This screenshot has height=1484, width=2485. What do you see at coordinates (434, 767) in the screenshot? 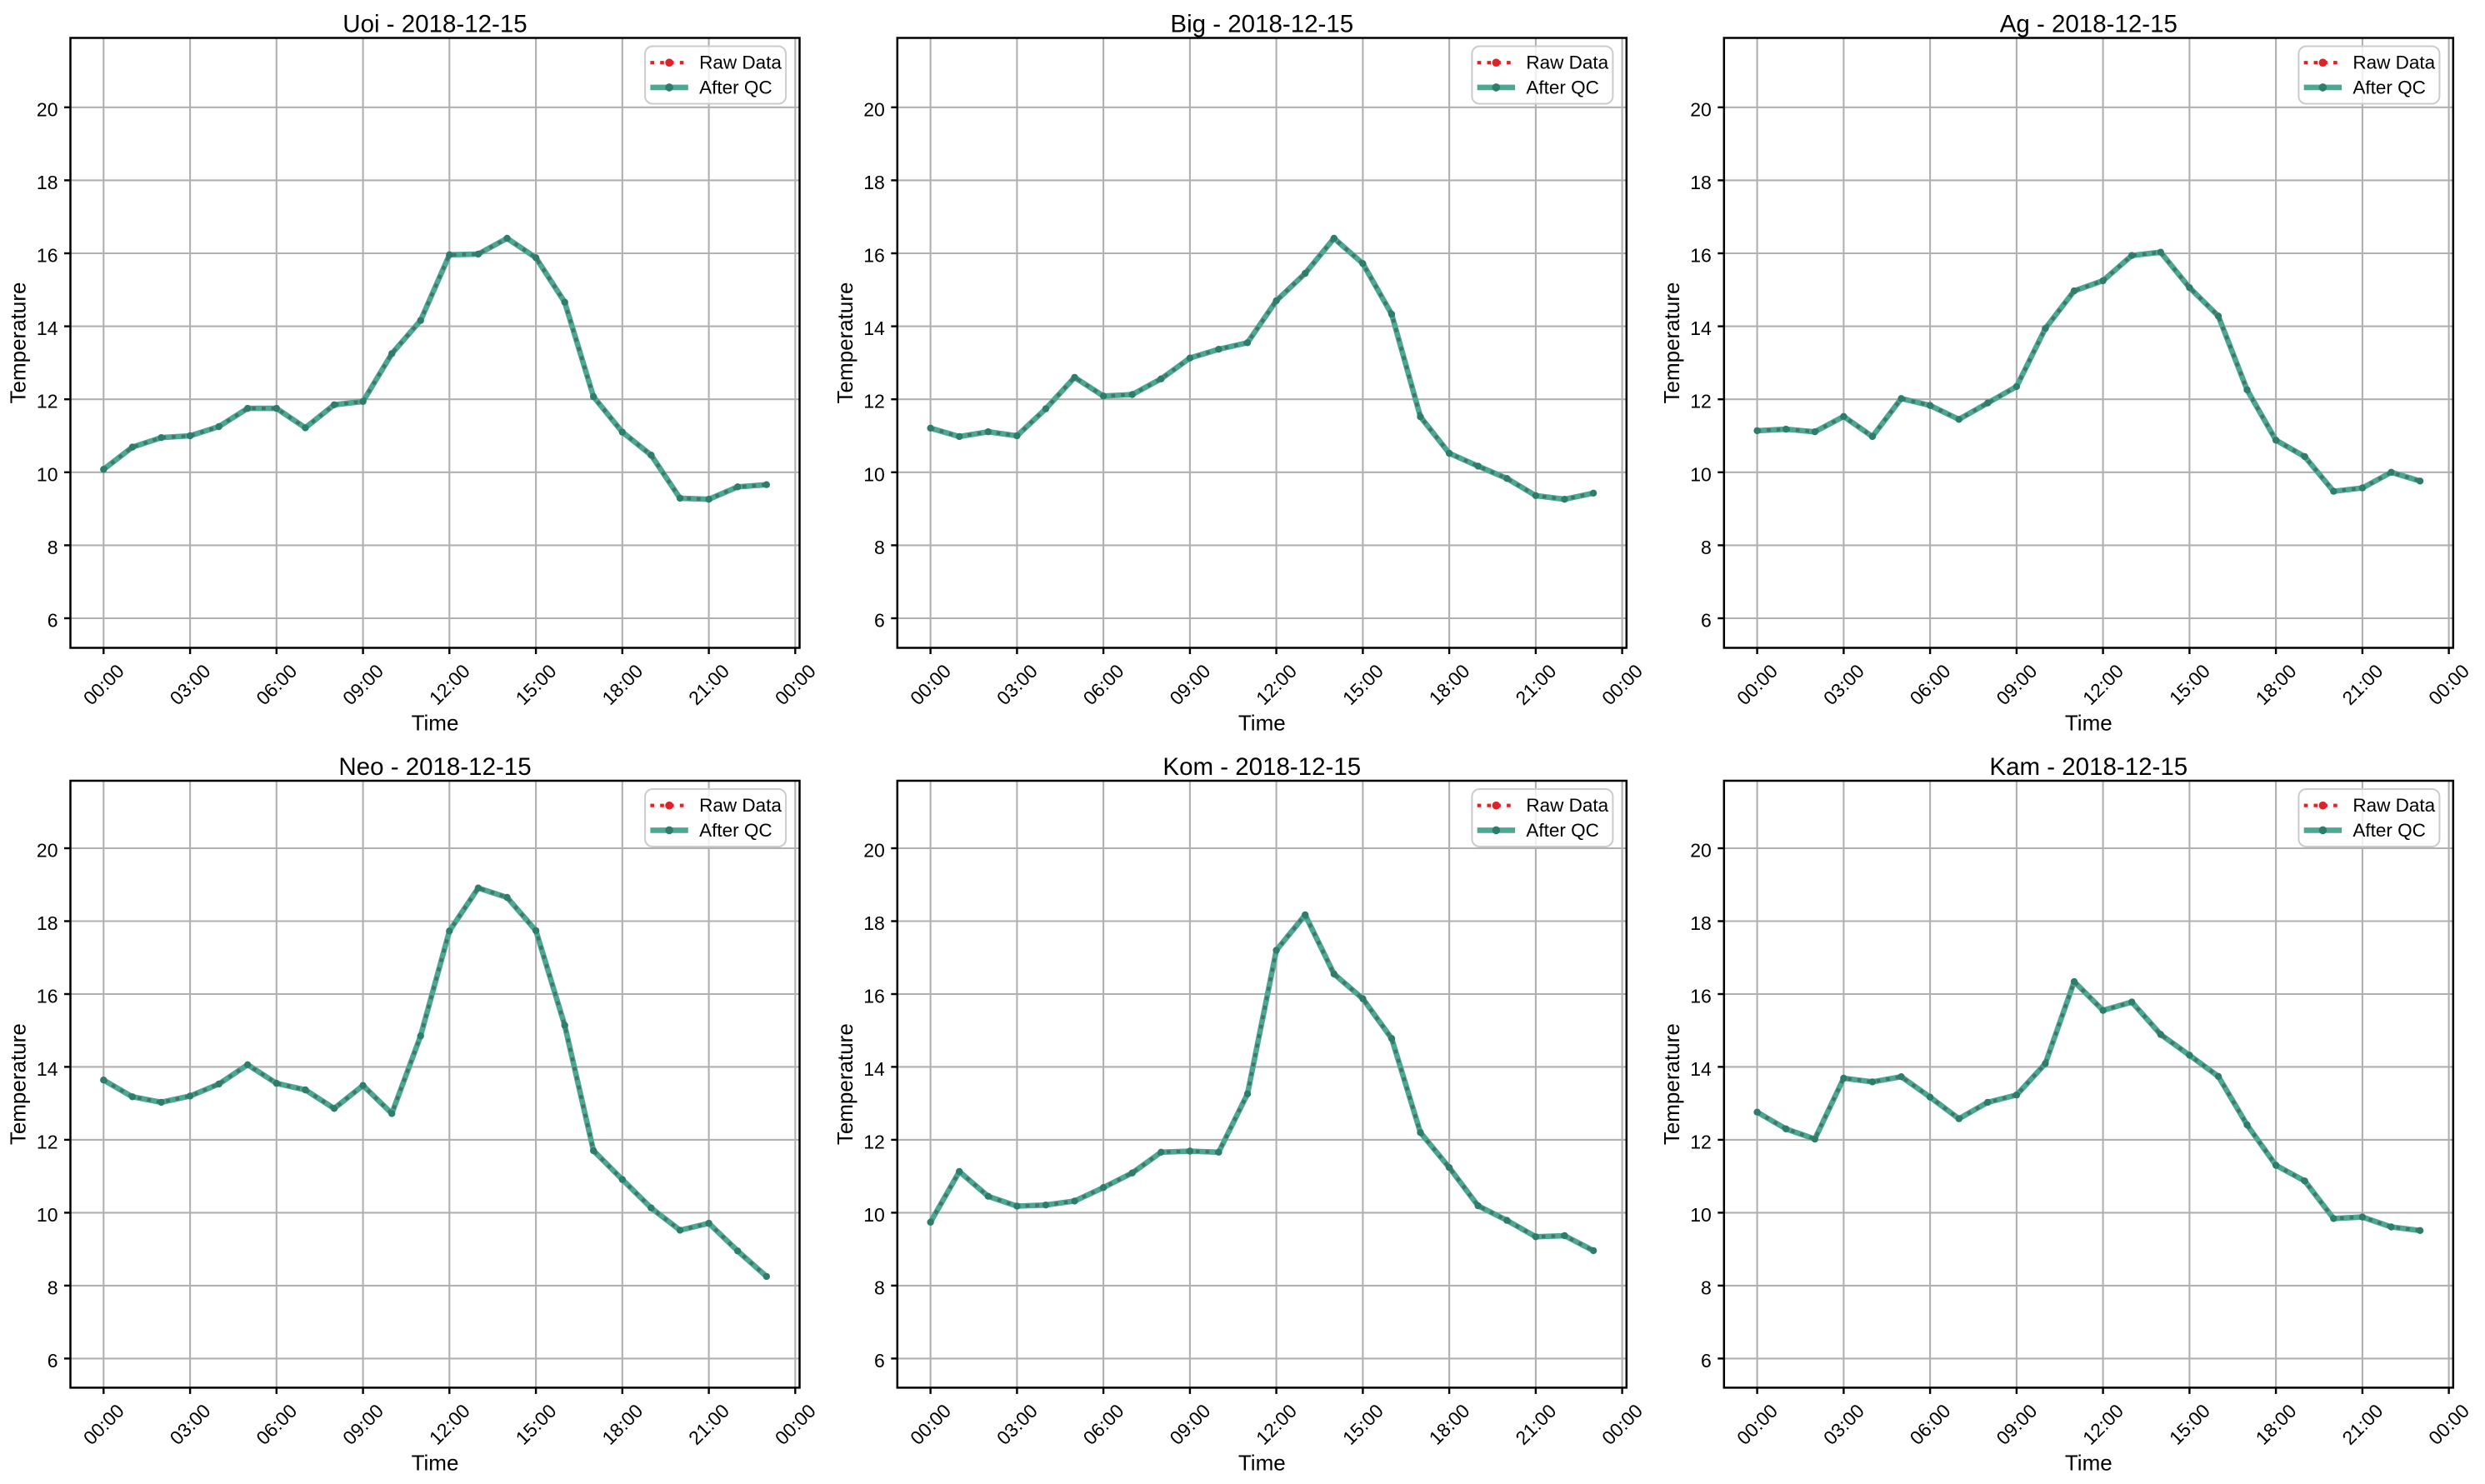
I see `svg-text: Neo - 2018-12-15` at bounding box center [434, 767].